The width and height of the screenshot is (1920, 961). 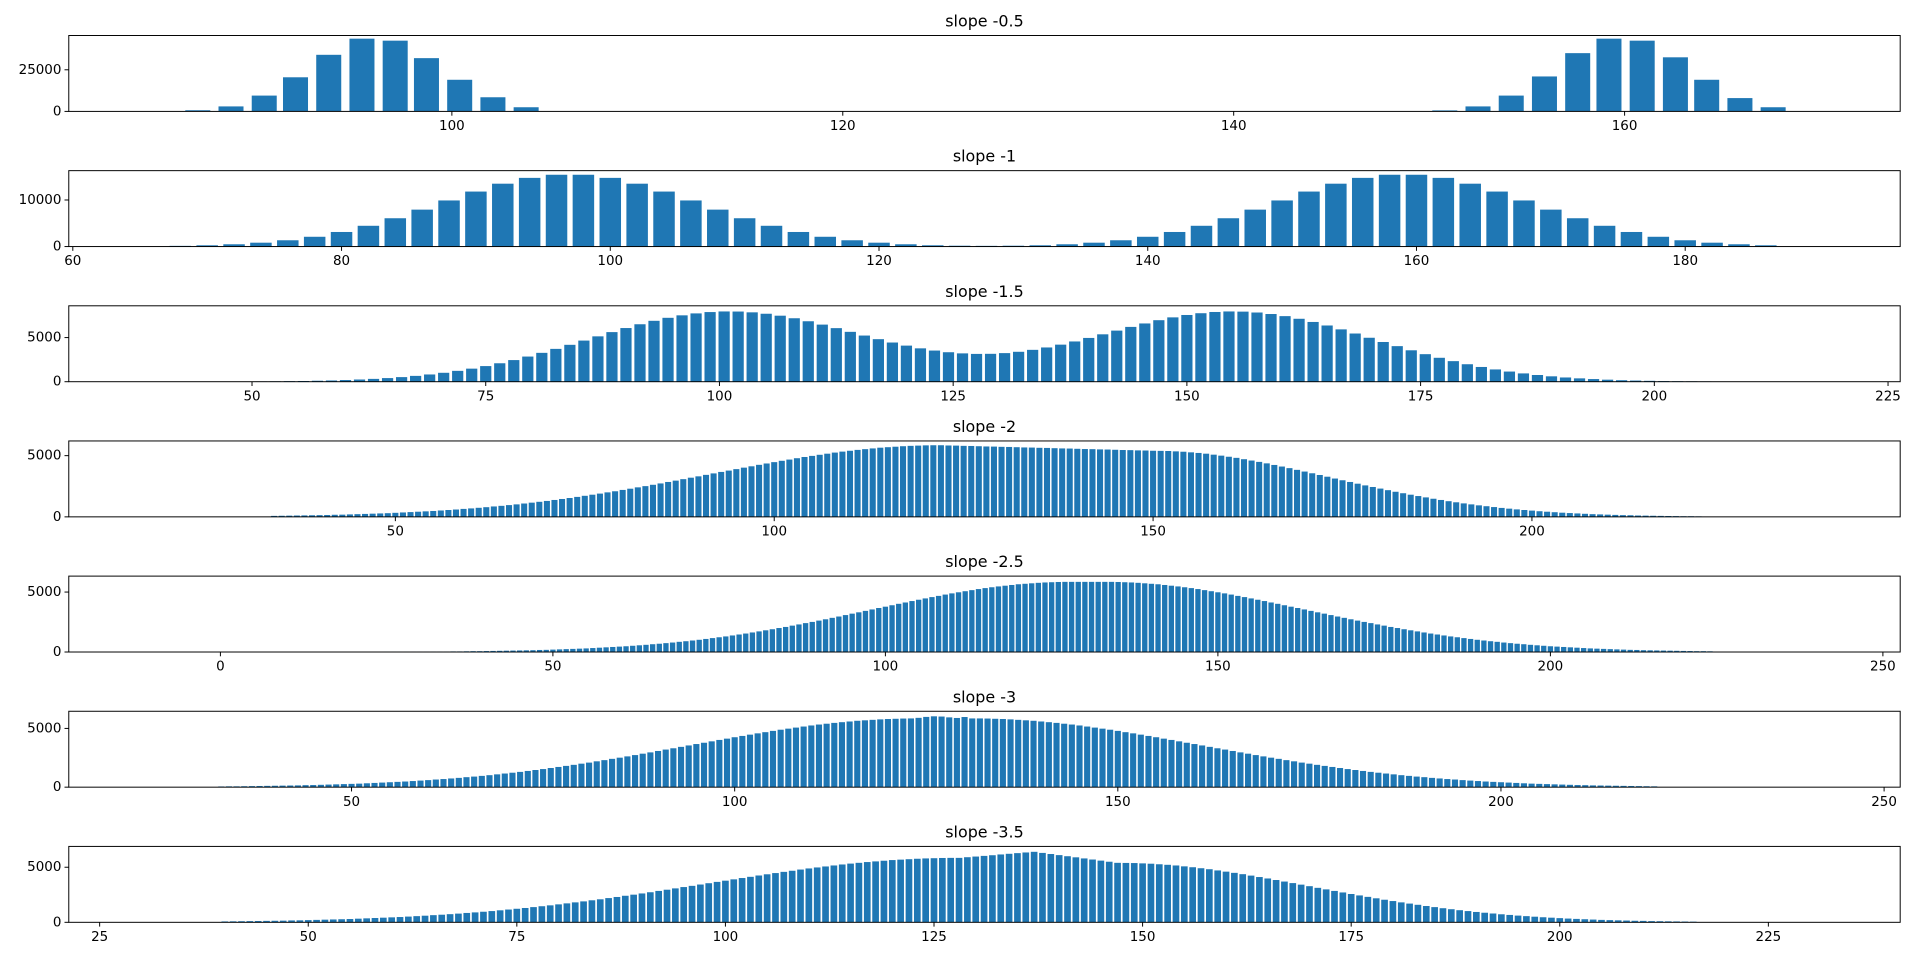 What do you see at coordinates (40, 200) in the screenshot?
I see `y-tick-label: 10000` at bounding box center [40, 200].